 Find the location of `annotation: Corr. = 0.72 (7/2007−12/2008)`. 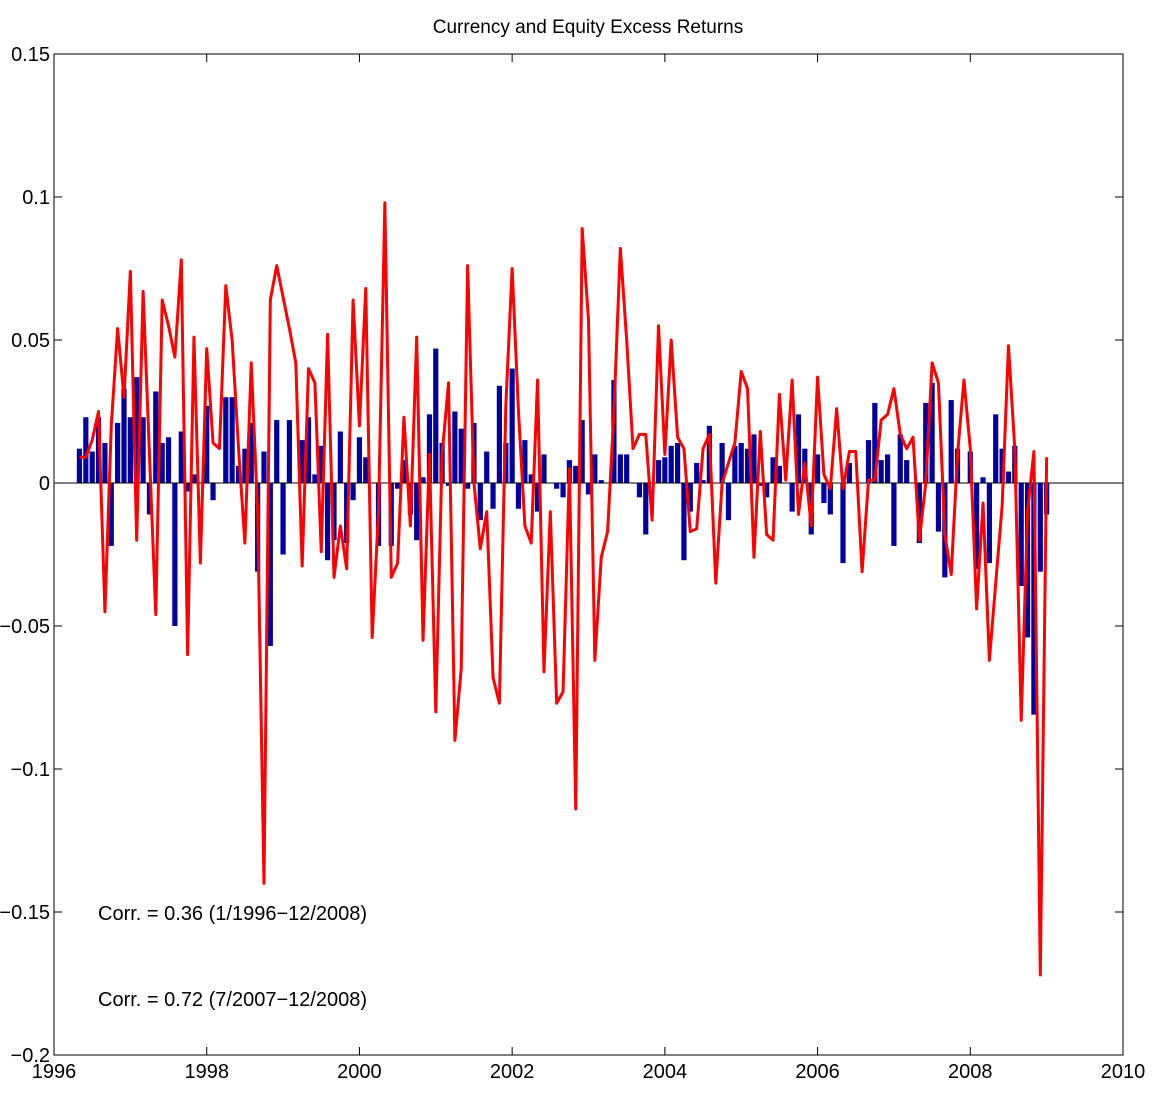

annotation: Corr. = 0.72 (7/2007−12/2008) is located at coordinates (232, 1000).